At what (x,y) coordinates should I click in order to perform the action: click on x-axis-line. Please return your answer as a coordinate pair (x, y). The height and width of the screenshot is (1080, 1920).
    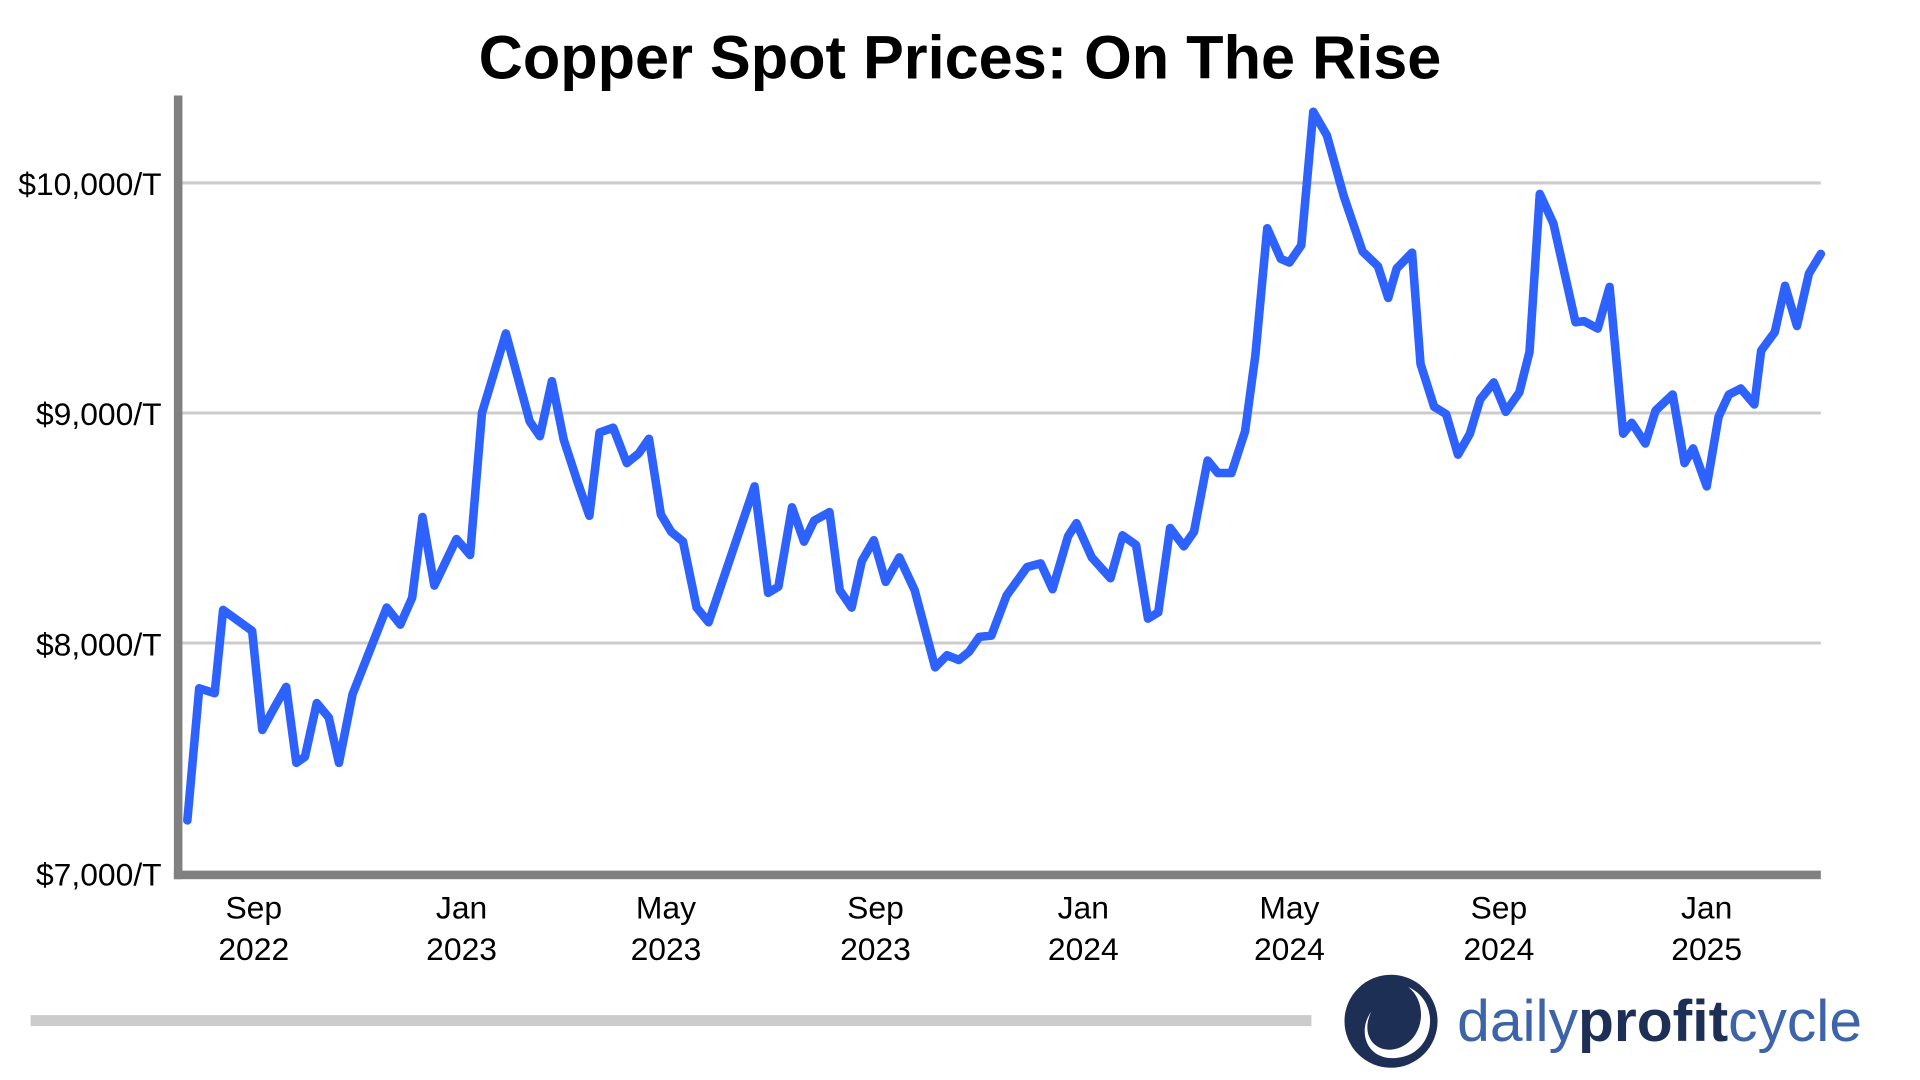
    Looking at the image, I should click on (997, 875).